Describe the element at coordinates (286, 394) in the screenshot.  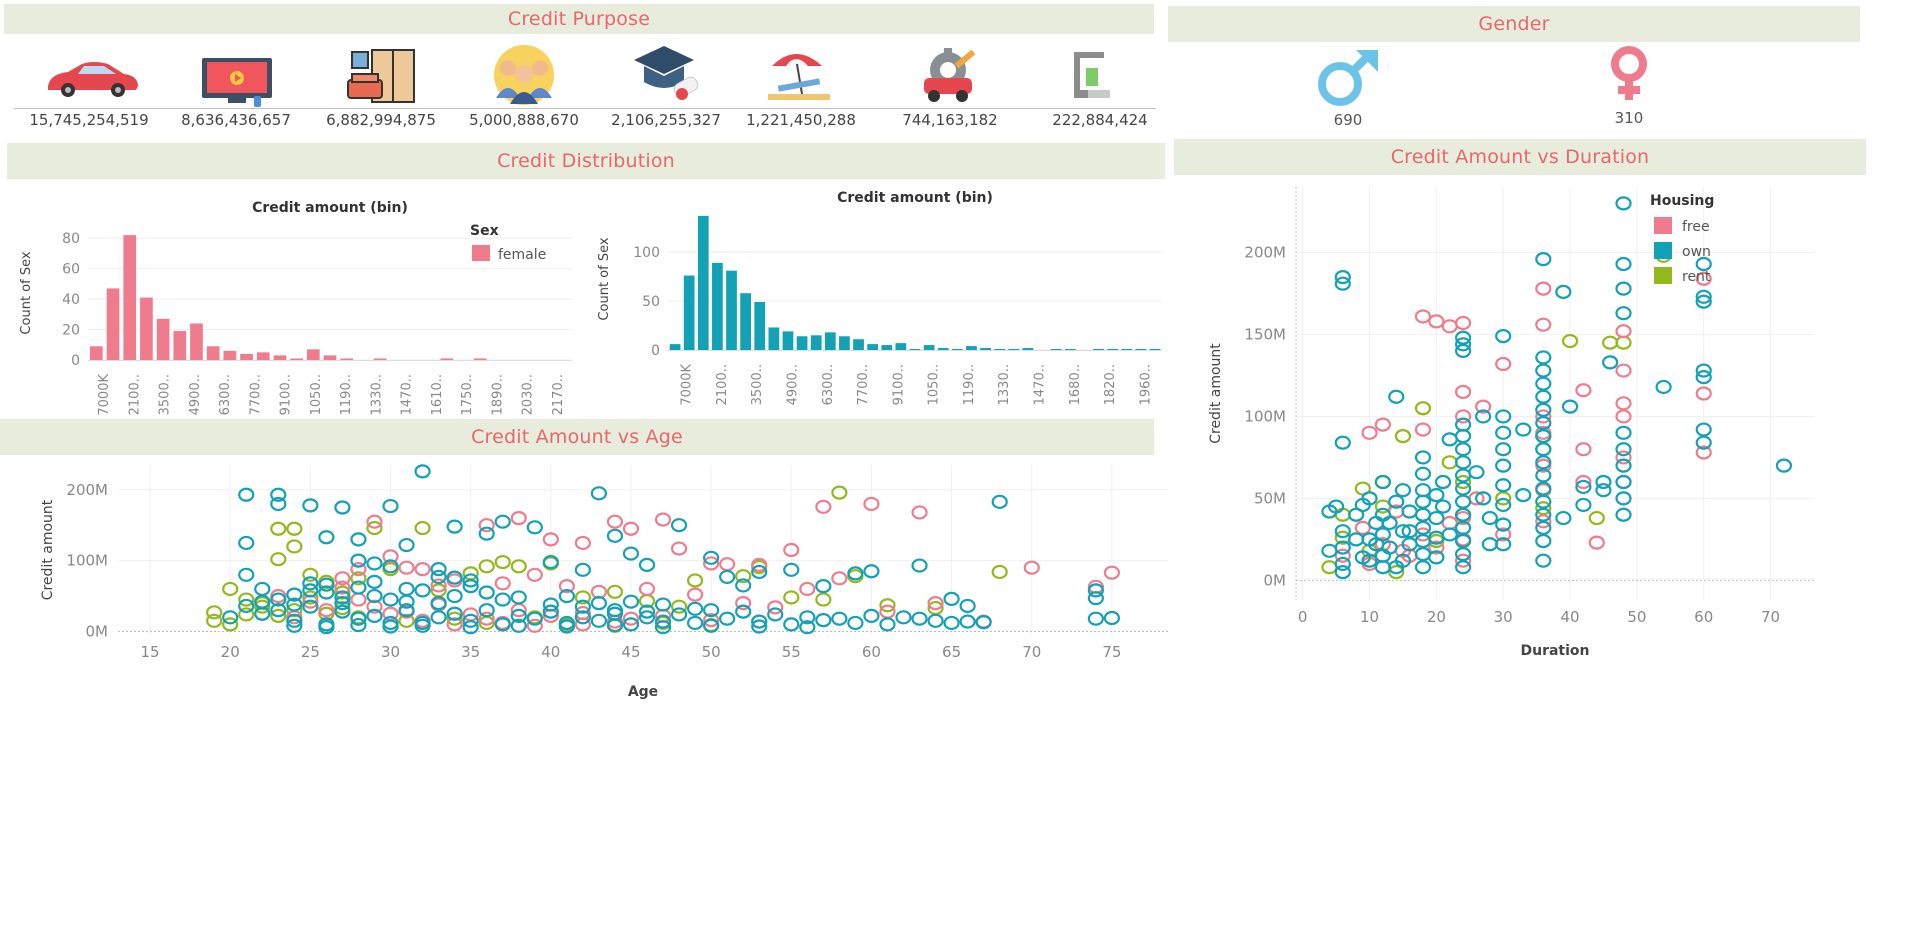
I see `x-tick-label: 9100..` at that location.